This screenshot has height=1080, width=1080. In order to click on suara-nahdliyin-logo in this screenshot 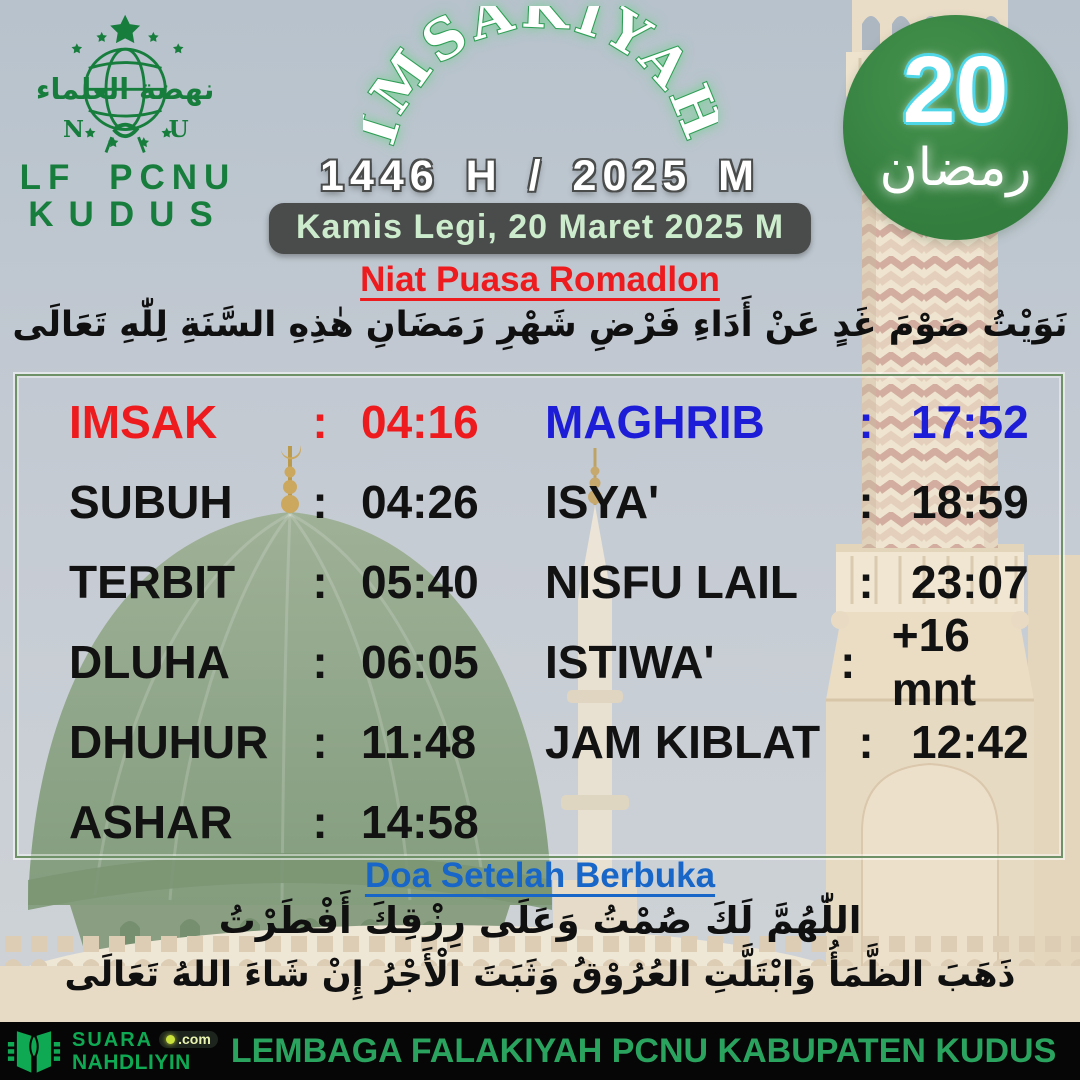, I will do `click(34, 1052)`.